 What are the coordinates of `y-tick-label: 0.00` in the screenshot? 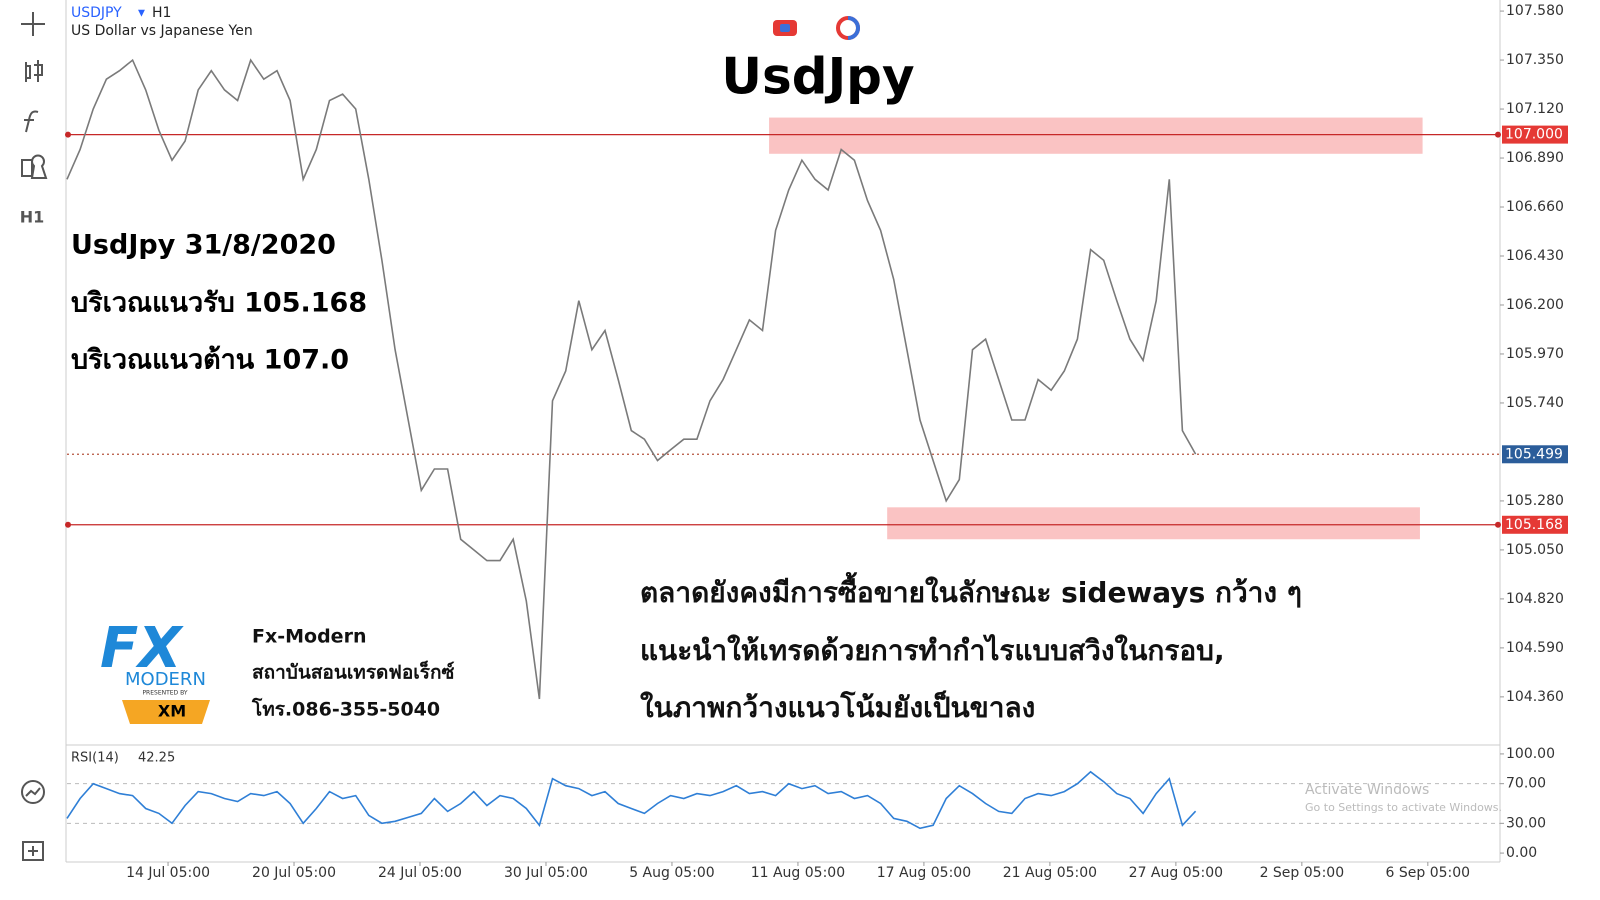 It's located at (1521, 853).